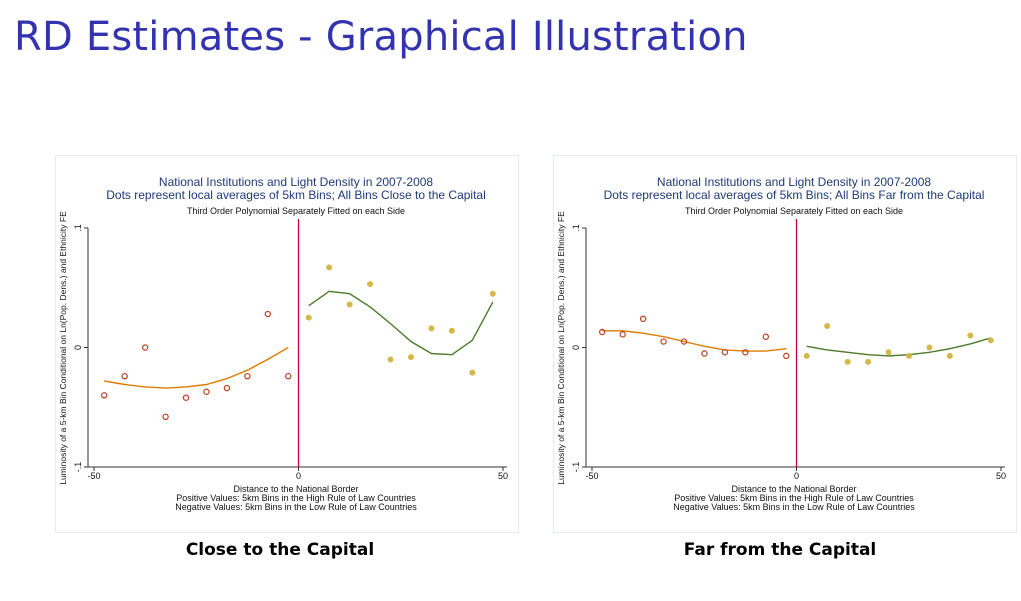 The width and height of the screenshot is (1021, 601). What do you see at coordinates (381, 37) in the screenshot?
I see `slide-title: RD Estimates - Graphical Illustration` at bounding box center [381, 37].